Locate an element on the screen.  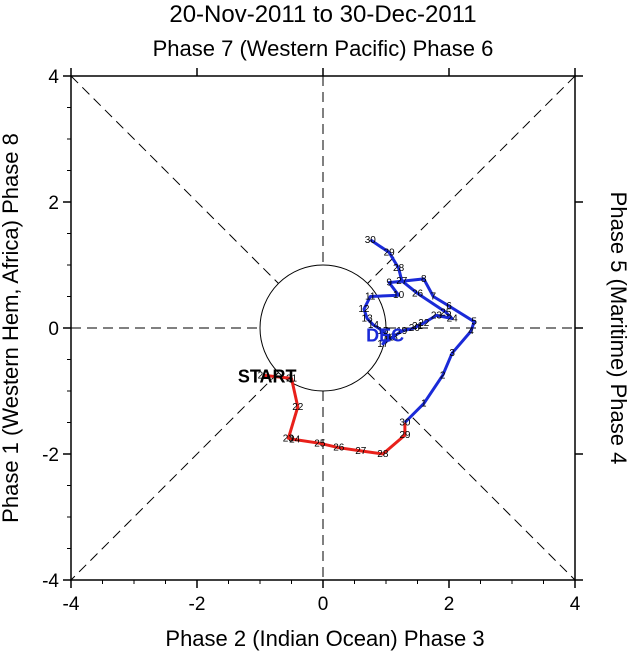
day-label: 12 is located at coordinates (364, 309).